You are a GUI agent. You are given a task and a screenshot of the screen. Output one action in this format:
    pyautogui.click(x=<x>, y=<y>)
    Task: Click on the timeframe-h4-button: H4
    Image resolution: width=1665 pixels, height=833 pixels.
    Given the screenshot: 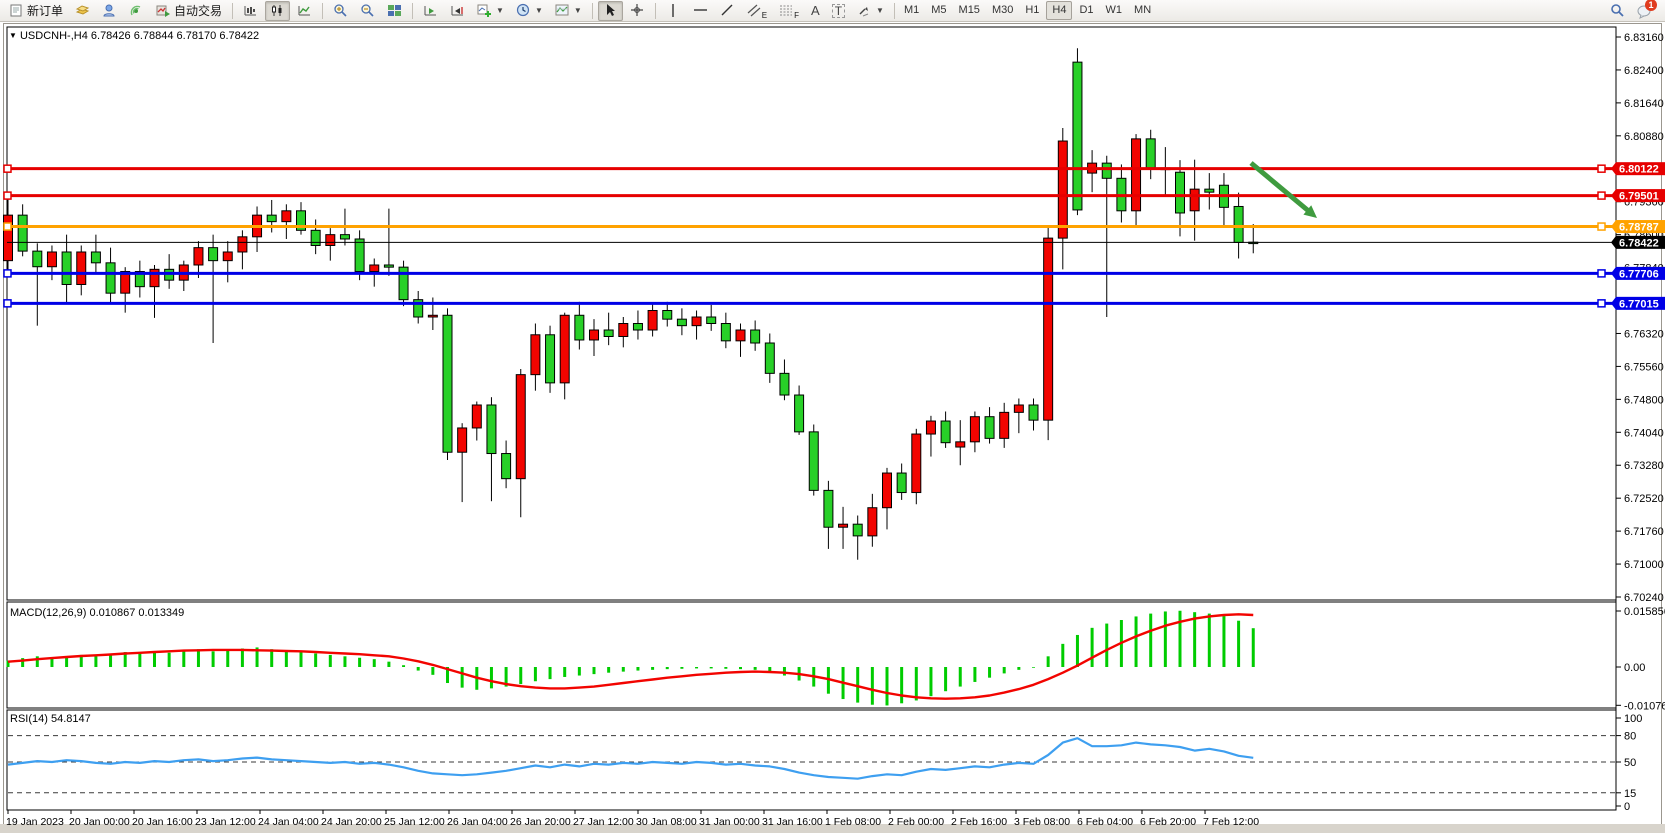 What is the action you would take?
    pyautogui.click(x=1059, y=10)
    